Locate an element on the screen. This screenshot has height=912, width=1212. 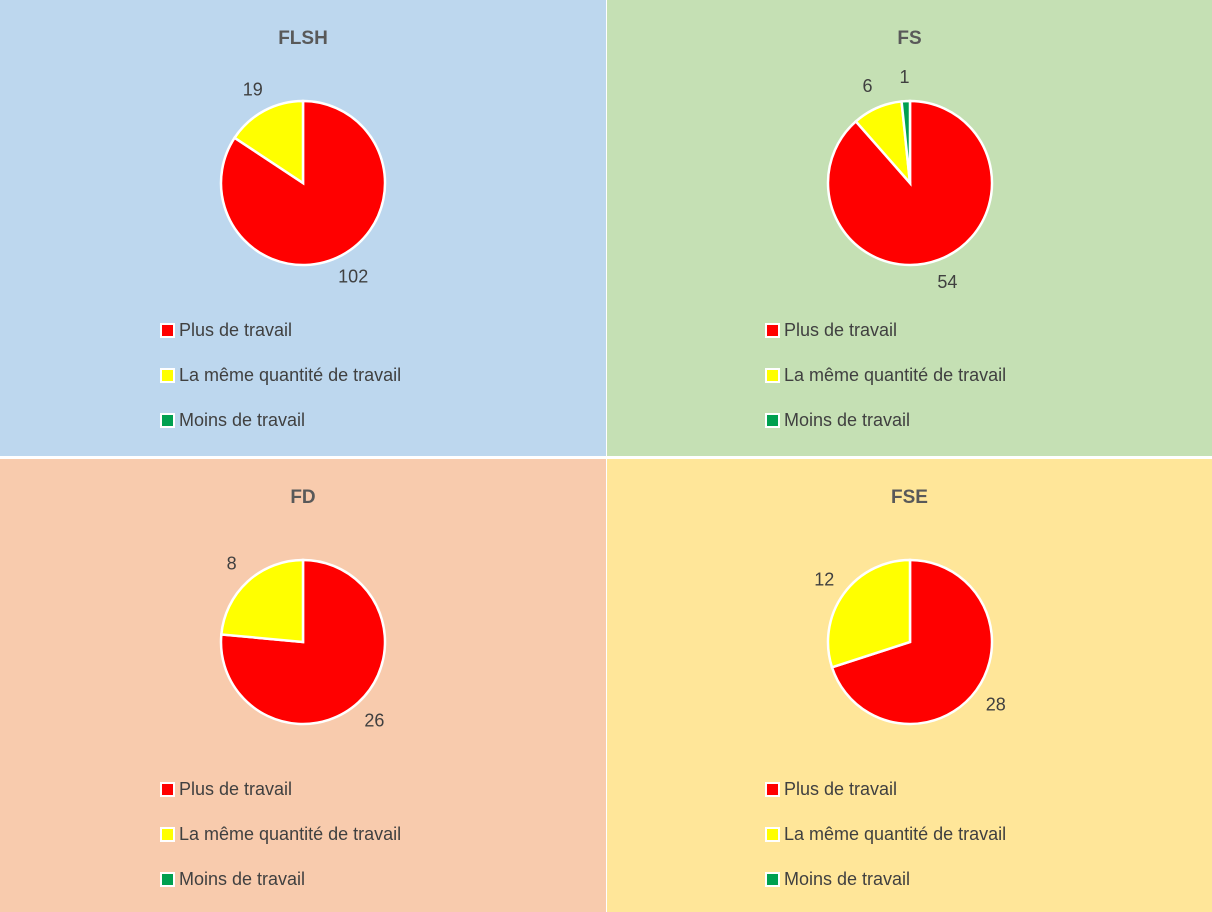
chart-title: FLSH is located at coordinates (303, 38).